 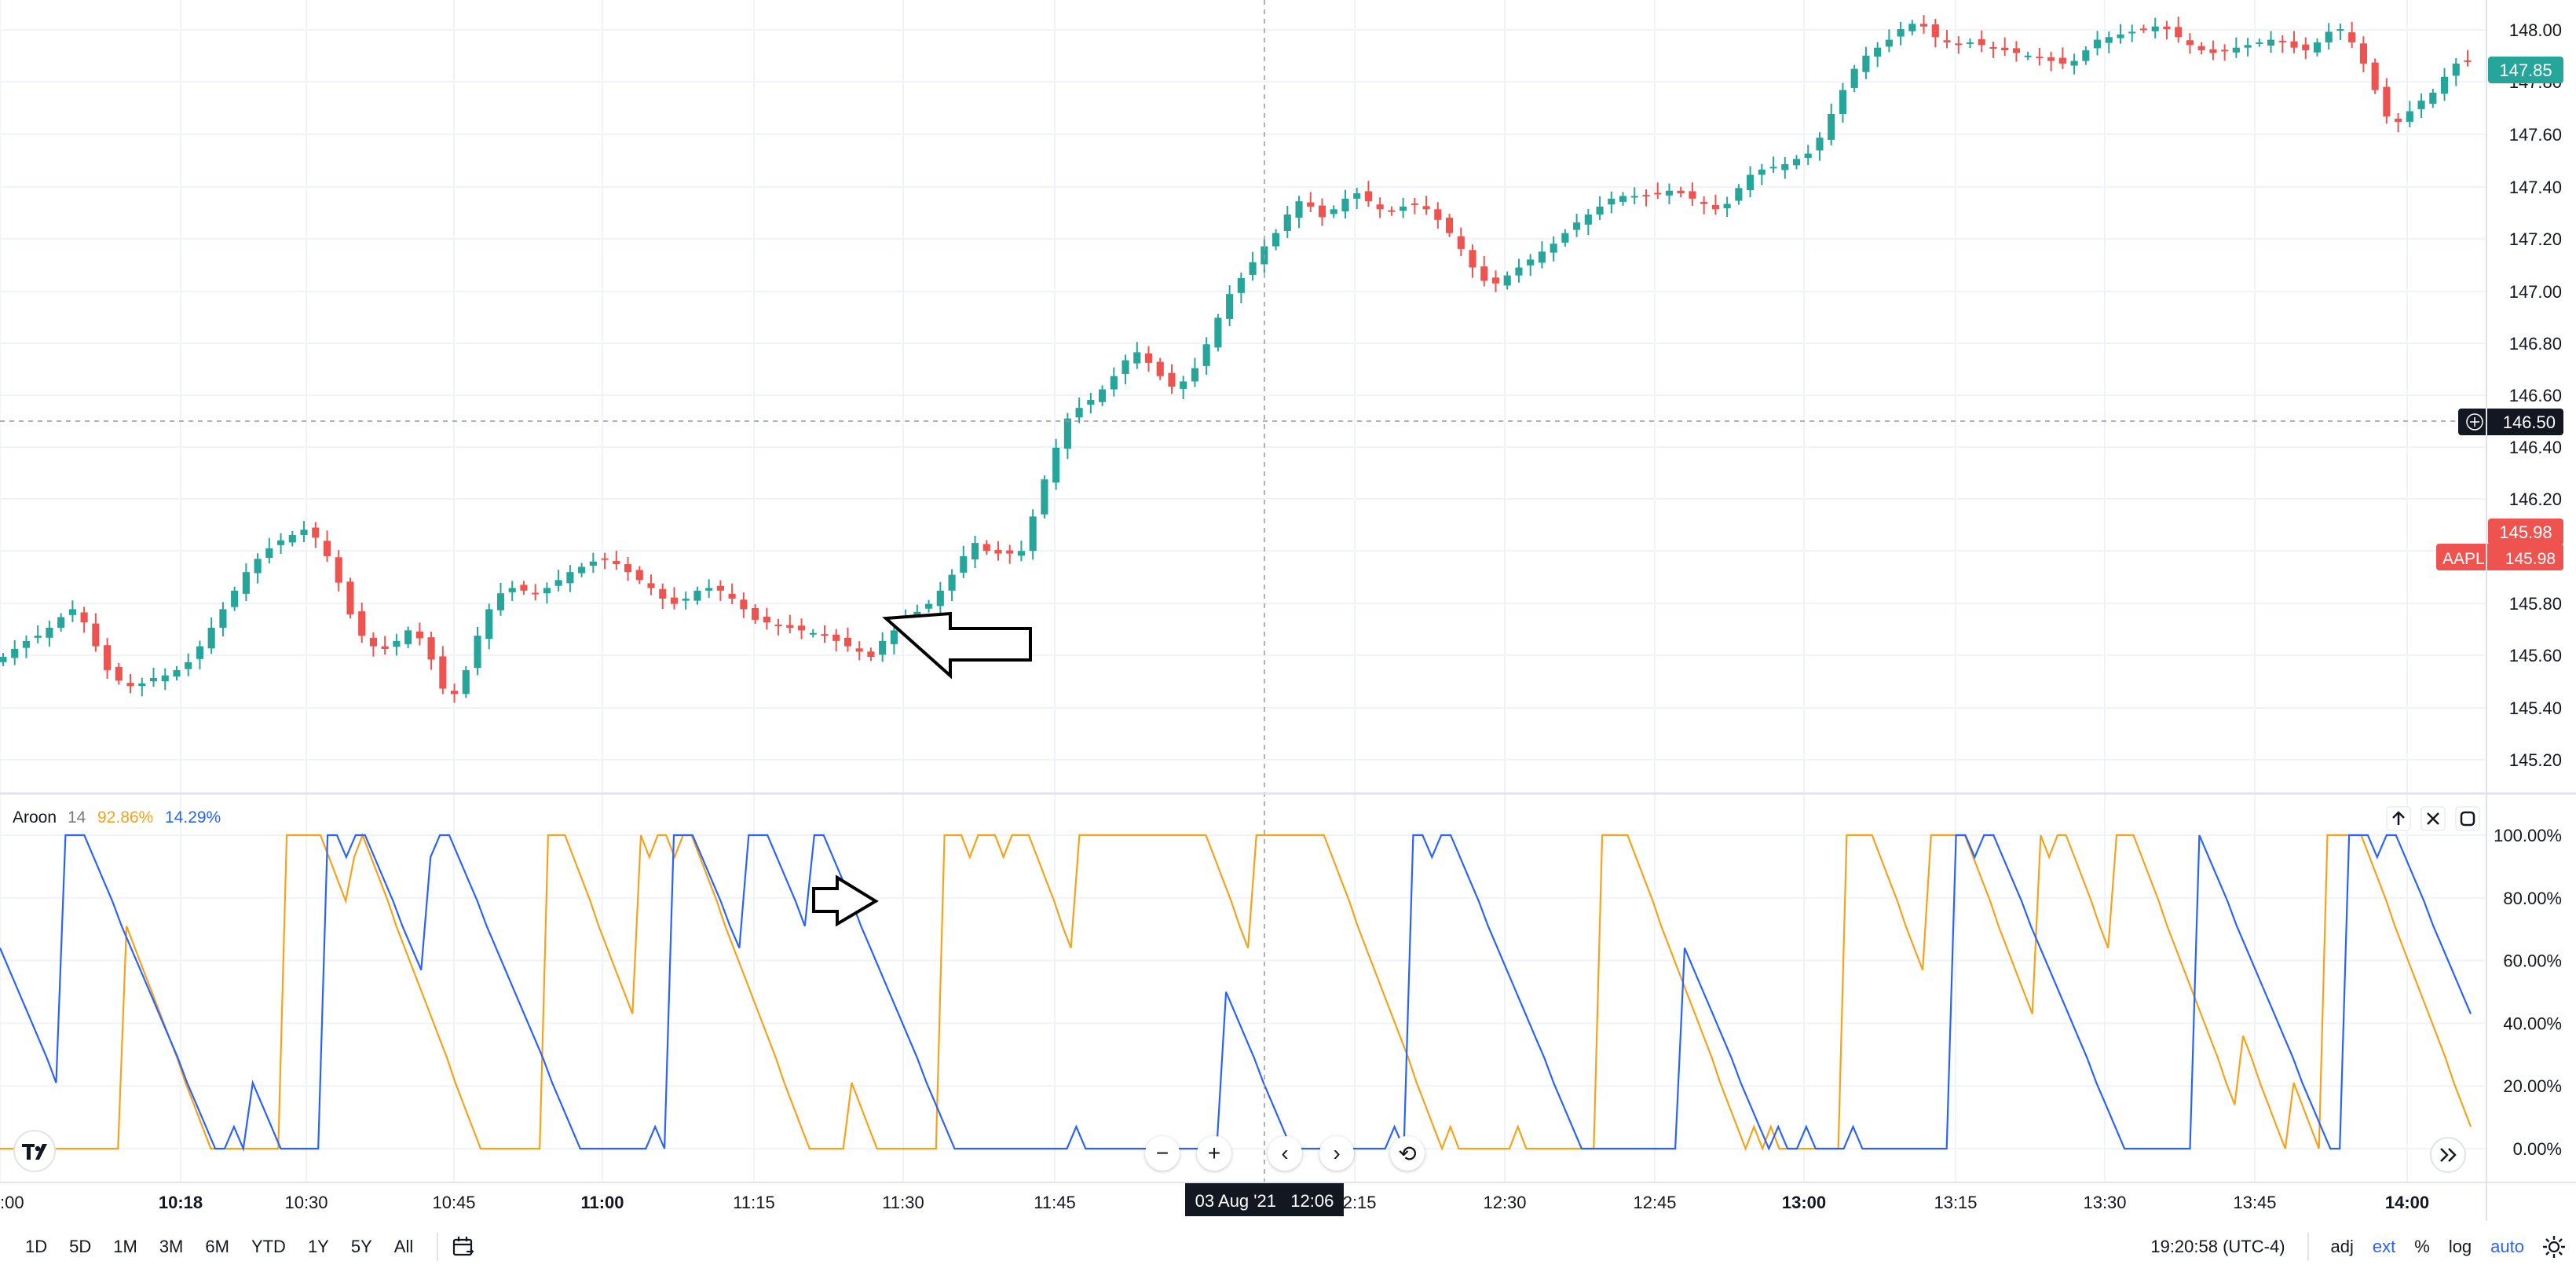 What do you see at coordinates (2529, 422) in the screenshot?
I see `svg-text: 146.50` at bounding box center [2529, 422].